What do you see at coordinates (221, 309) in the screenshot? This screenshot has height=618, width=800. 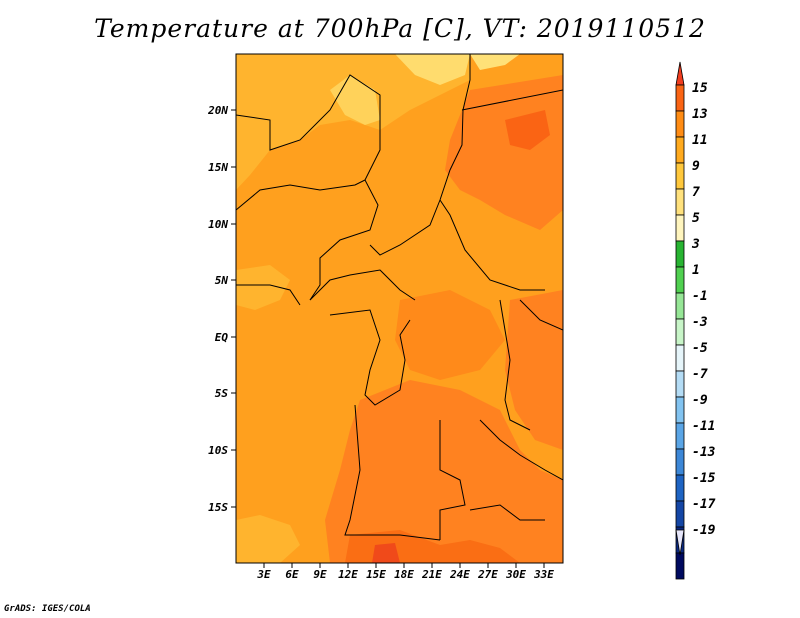 I see `lat-axis: 20N 15N 10N 5N EQ 5S 10S 15S` at bounding box center [221, 309].